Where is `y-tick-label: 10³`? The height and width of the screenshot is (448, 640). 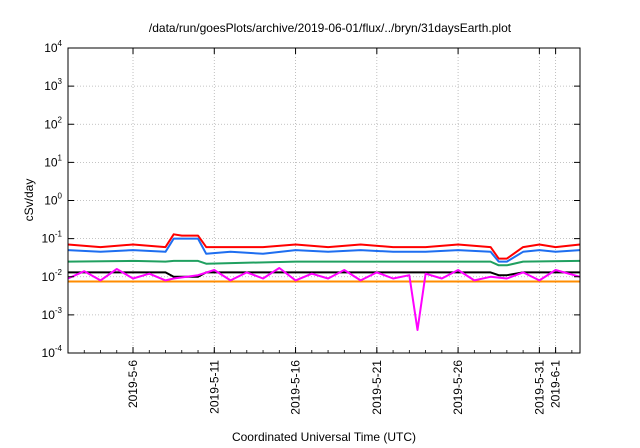
y-tick-label: 10³ is located at coordinates (53, 85).